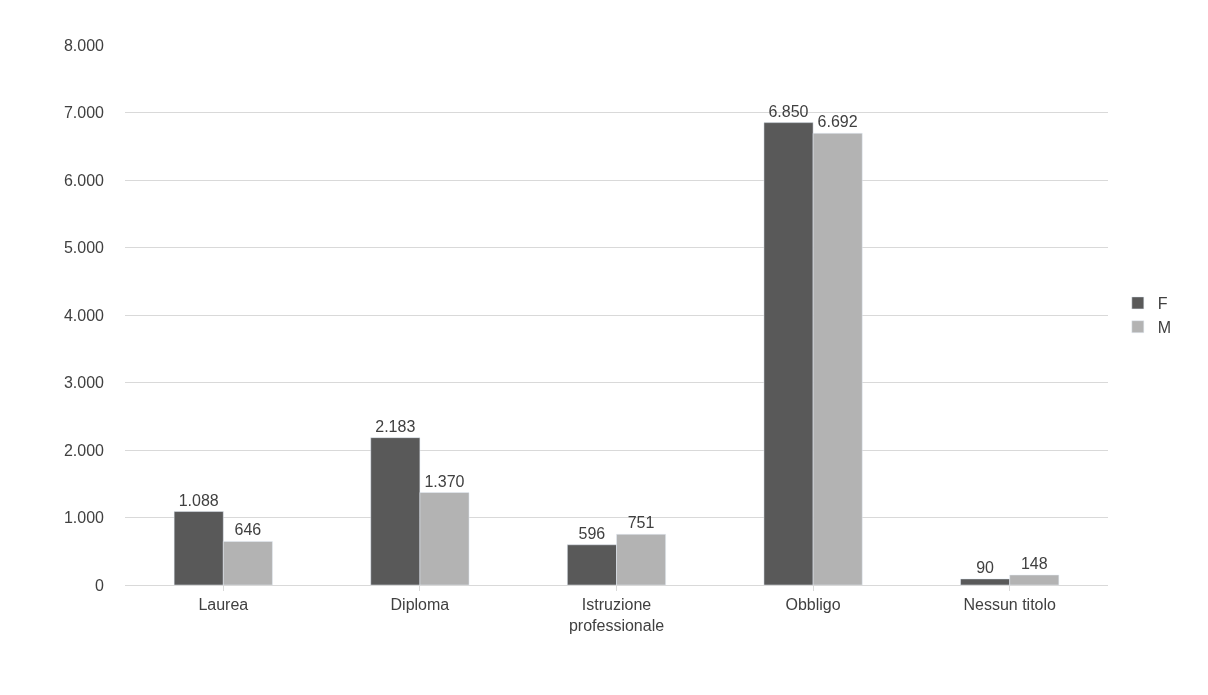  Describe the element at coordinates (84, 450) in the screenshot. I see `y-tick-label: 2.000` at that location.